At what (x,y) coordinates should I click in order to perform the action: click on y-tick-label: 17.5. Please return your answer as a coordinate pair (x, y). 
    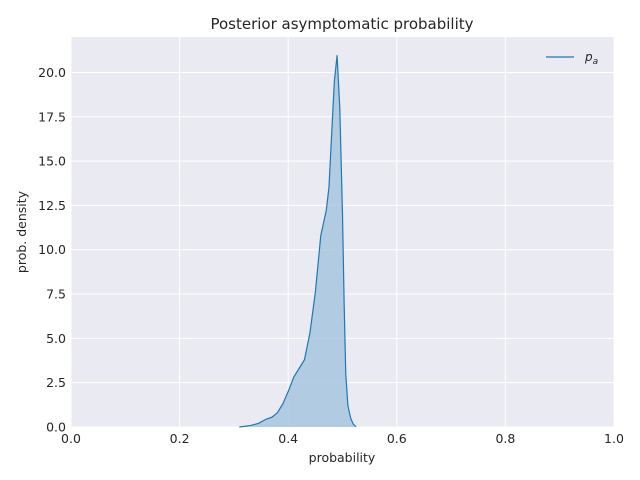
    Looking at the image, I should click on (52, 116).